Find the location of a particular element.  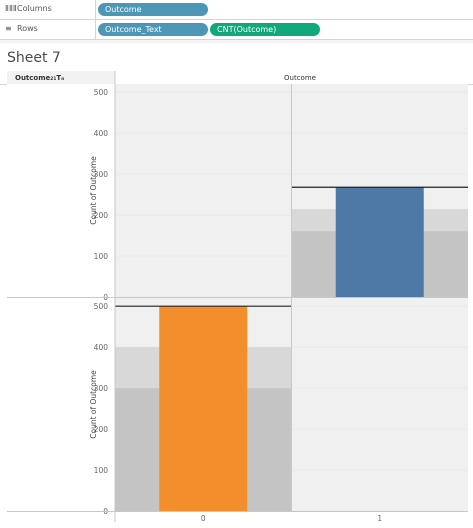

shelf-gap is located at coordinates (236, 41).